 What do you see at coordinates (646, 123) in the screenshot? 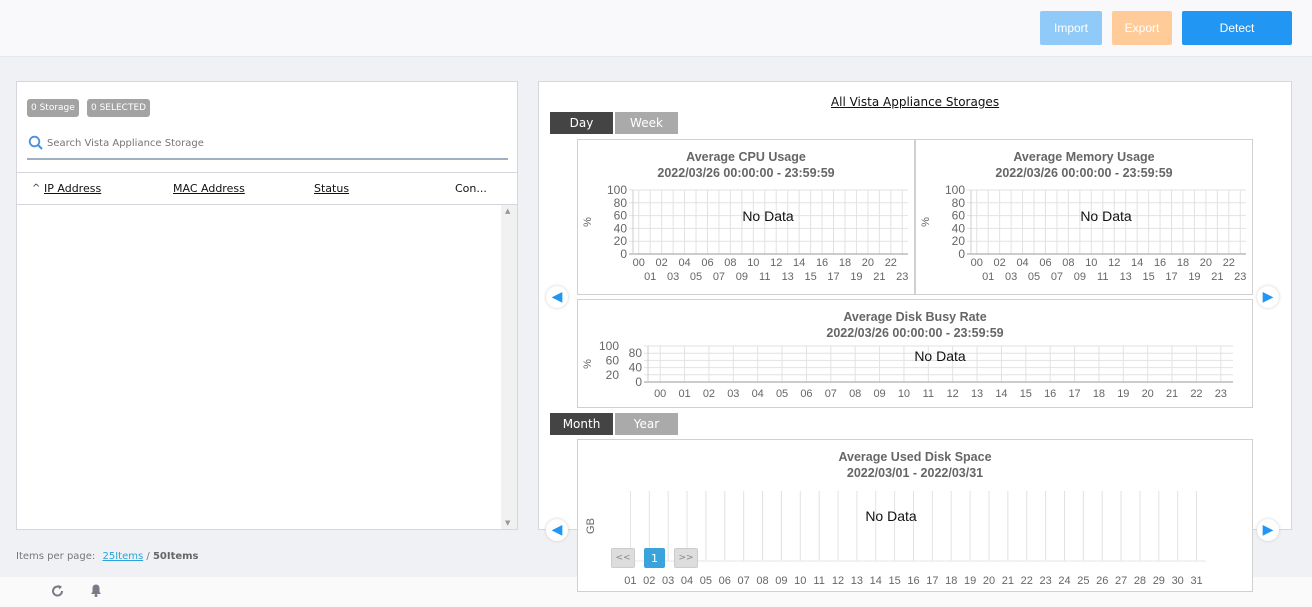
I see `tab-week: Week` at bounding box center [646, 123].